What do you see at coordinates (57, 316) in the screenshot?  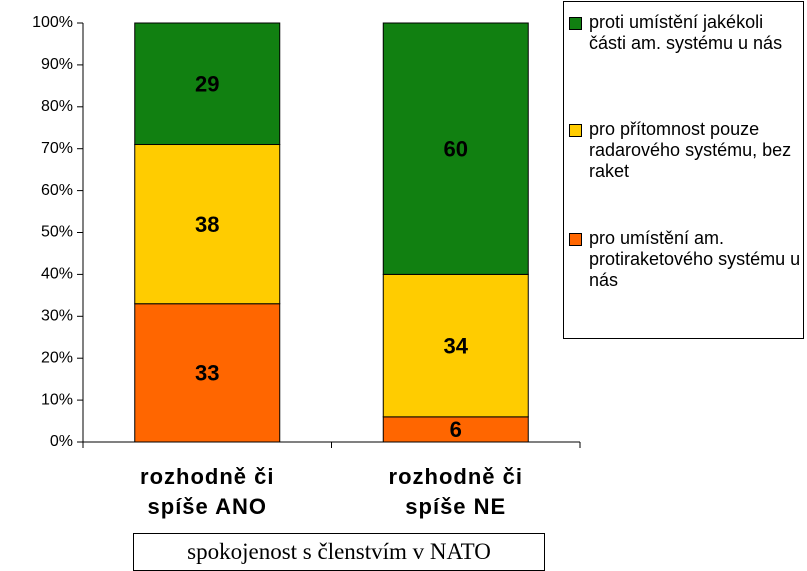 I see `y-tick-label: 30%` at bounding box center [57, 316].